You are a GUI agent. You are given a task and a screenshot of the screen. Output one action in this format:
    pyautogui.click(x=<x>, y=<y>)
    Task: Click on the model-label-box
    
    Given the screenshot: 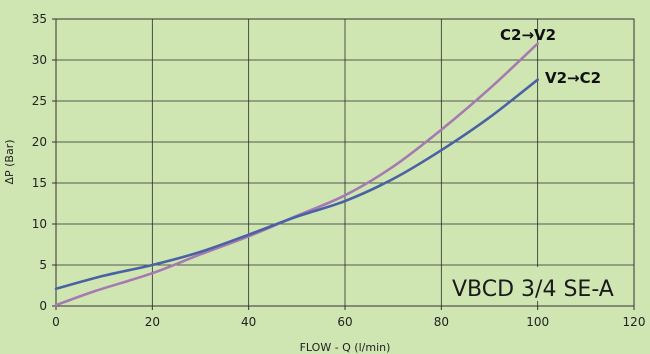 What is the action you would take?
    pyautogui.click(x=536, y=284)
    